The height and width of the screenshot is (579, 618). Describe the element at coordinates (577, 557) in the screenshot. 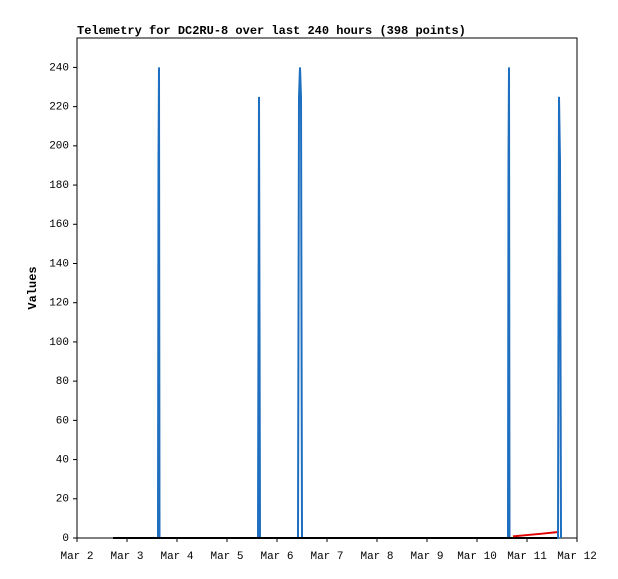

I see `x-tick-label: Mar 12` at that location.